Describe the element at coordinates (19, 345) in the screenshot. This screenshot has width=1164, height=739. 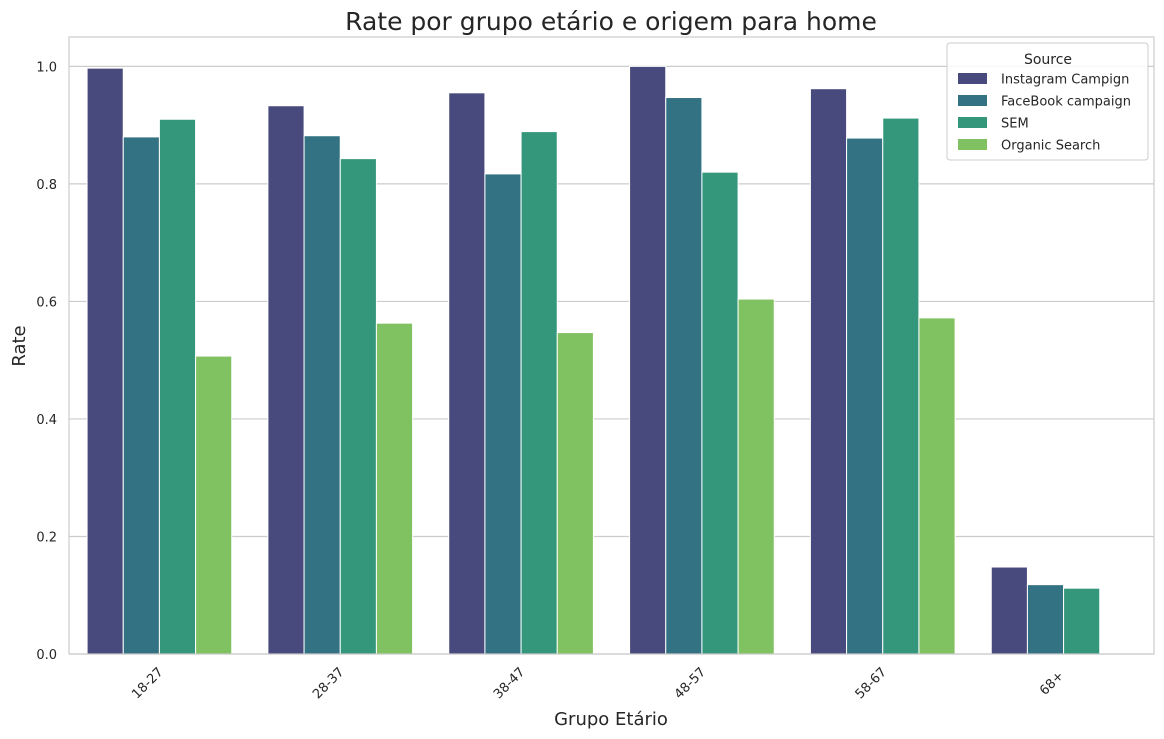
I see `y-axis-label: Rate` at that location.